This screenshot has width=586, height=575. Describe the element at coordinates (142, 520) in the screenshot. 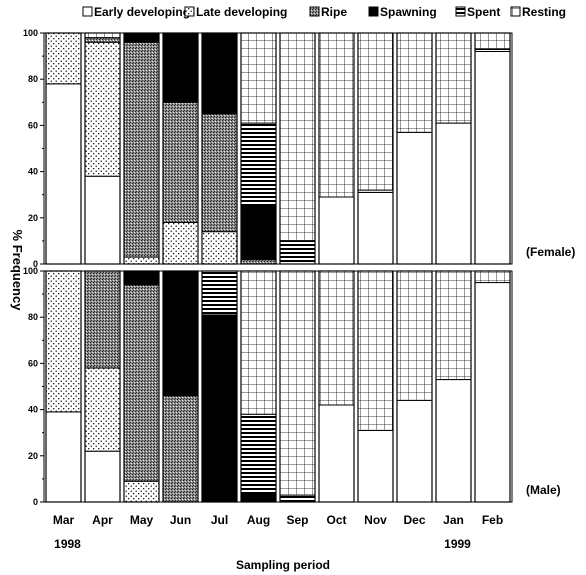

I see `x-tick-label: May` at that location.